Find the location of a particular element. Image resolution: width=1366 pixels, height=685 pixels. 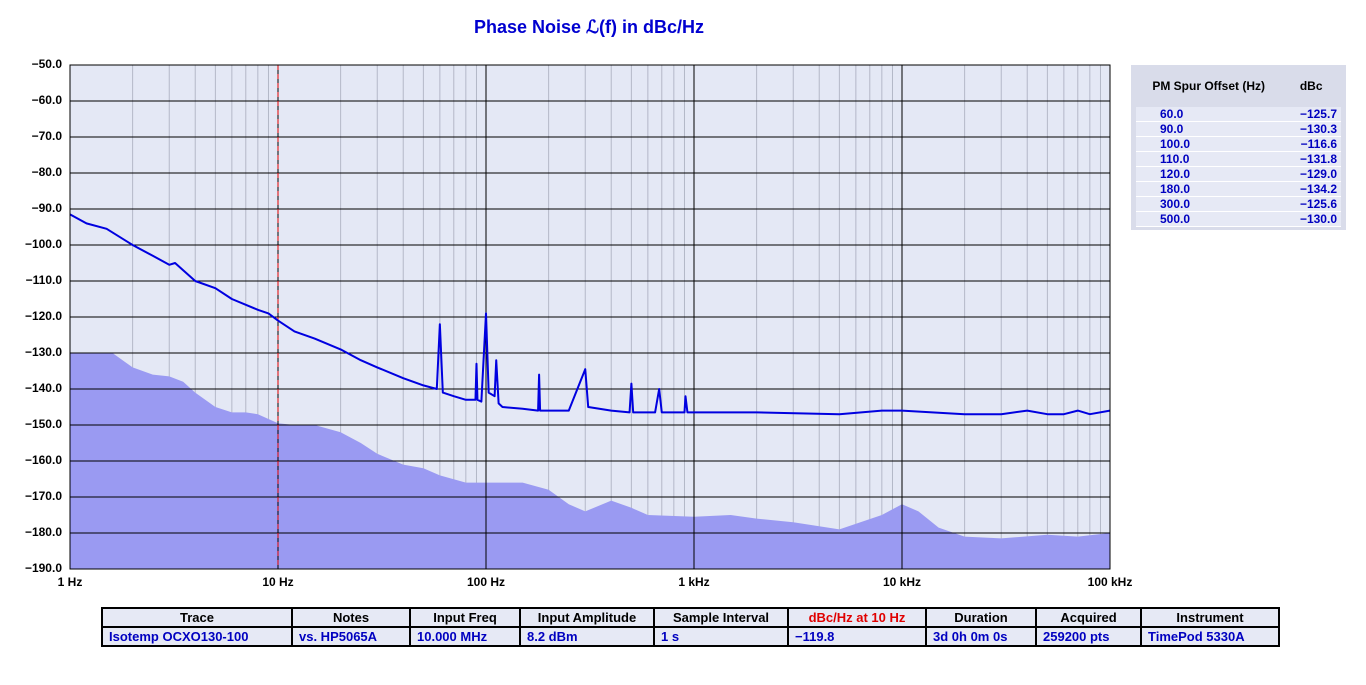

spur-cell: 90.0 is located at coordinates (1209, 129).